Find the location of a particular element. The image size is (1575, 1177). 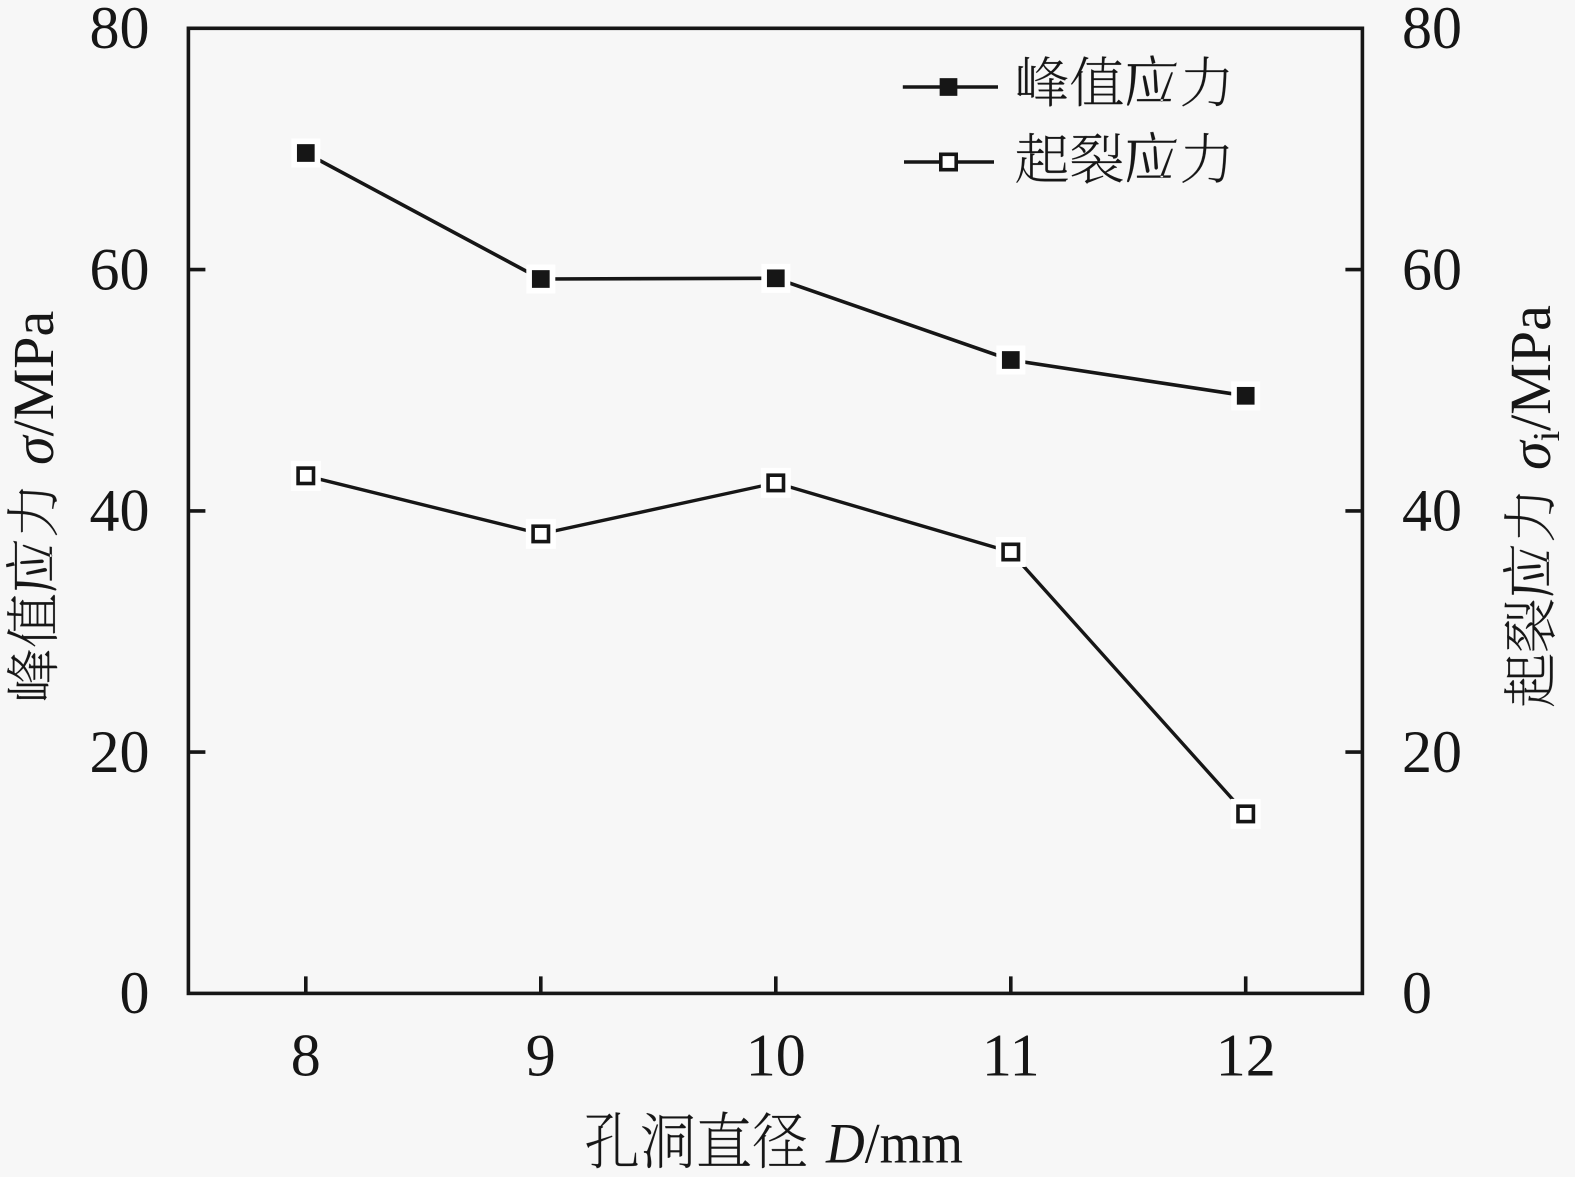

svg-text: σ/MPa is located at coordinates (33, 388).